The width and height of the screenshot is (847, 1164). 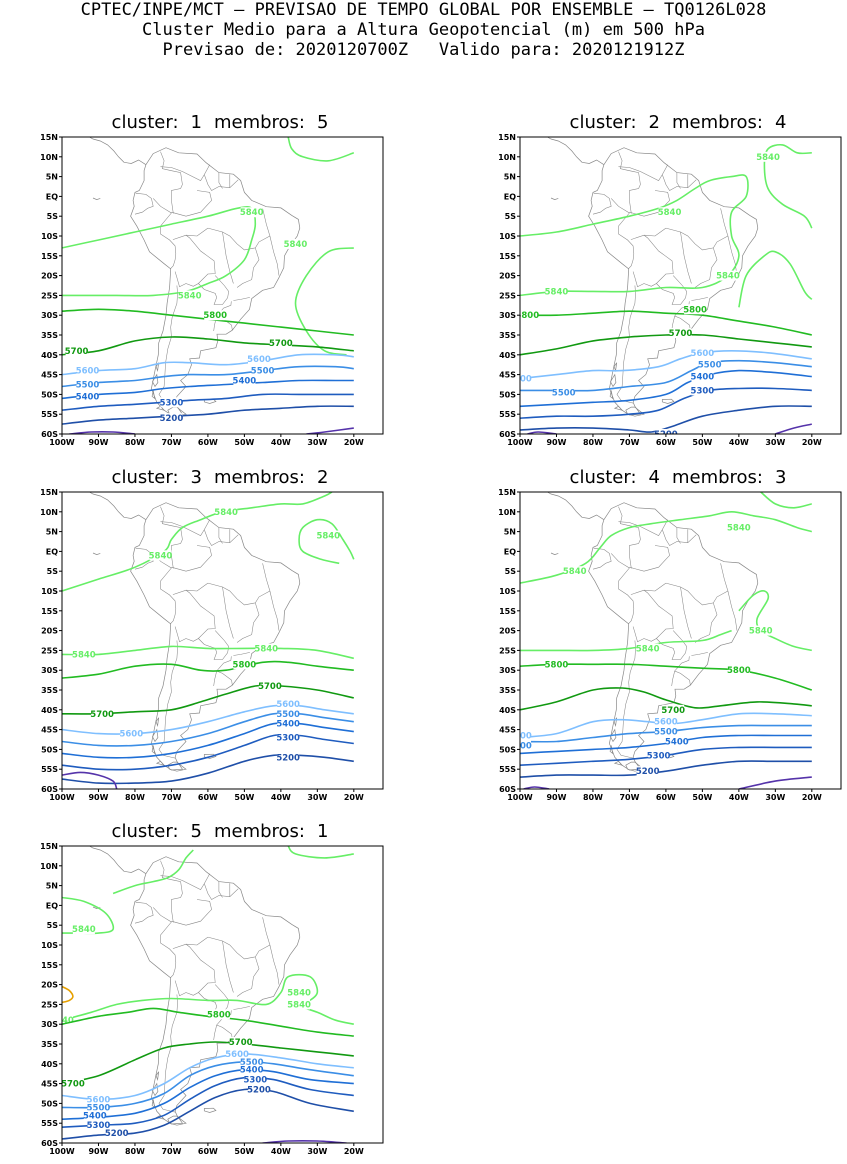 What do you see at coordinates (648, 772) in the screenshot?
I see `contour-label-text: 5200` at bounding box center [648, 772].